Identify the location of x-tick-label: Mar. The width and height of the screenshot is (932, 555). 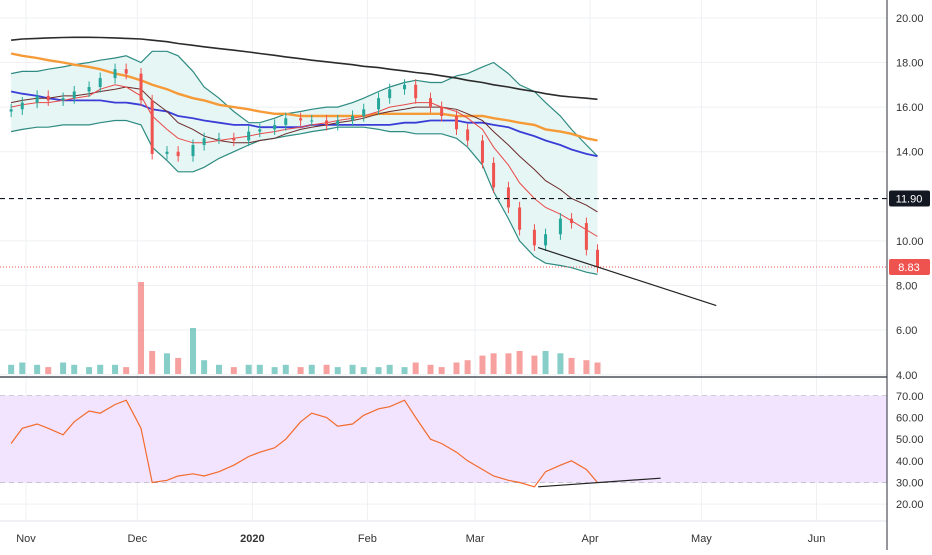
(475, 539).